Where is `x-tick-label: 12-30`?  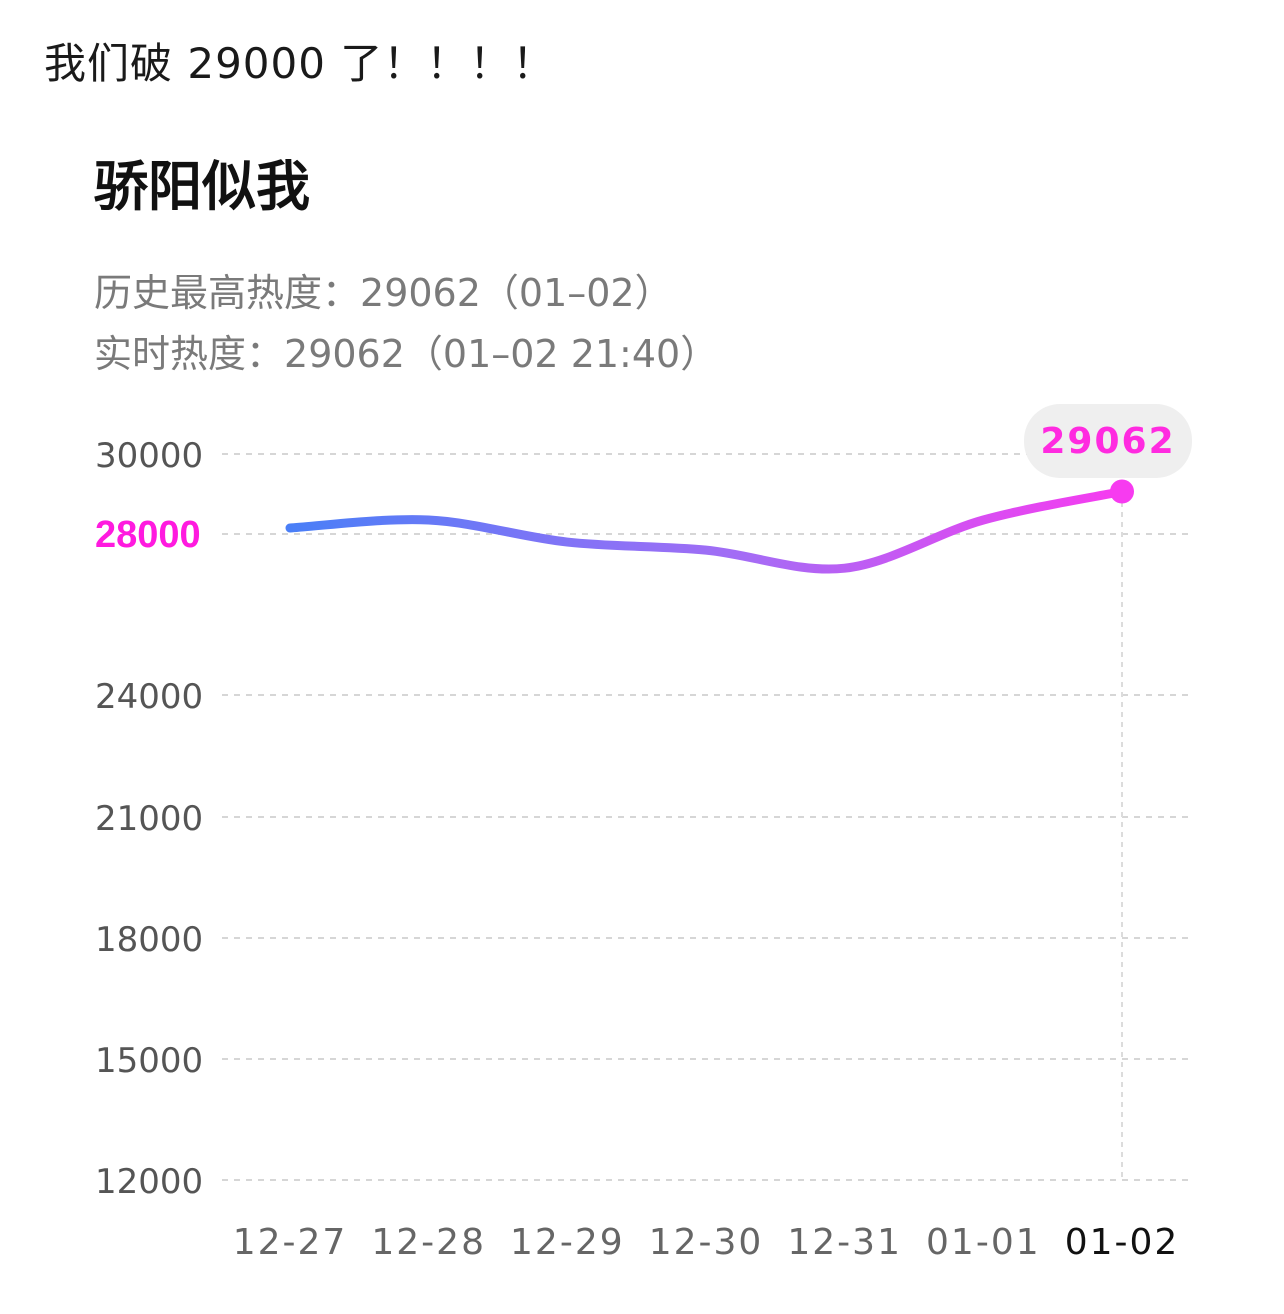 x-tick-label: 12-30 is located at coordinates (706, 1242).